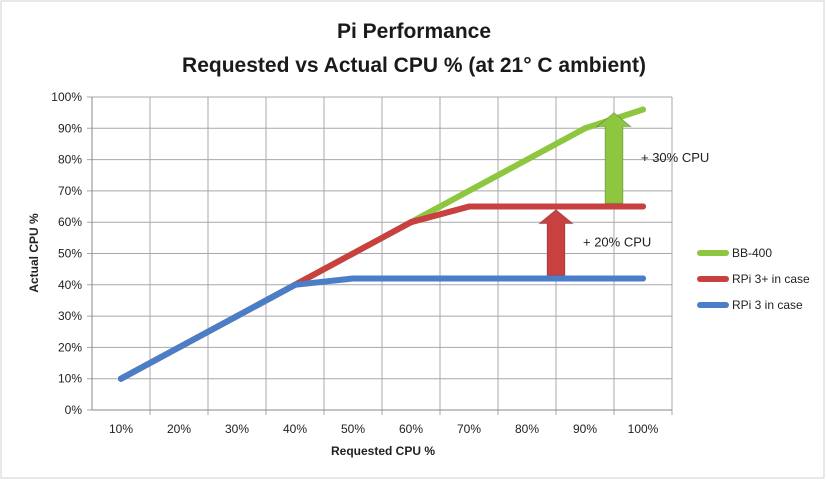  Describe the element at coordinates (70, 379) in the screenshot. I see `y-tick-label: 10%` at that location.